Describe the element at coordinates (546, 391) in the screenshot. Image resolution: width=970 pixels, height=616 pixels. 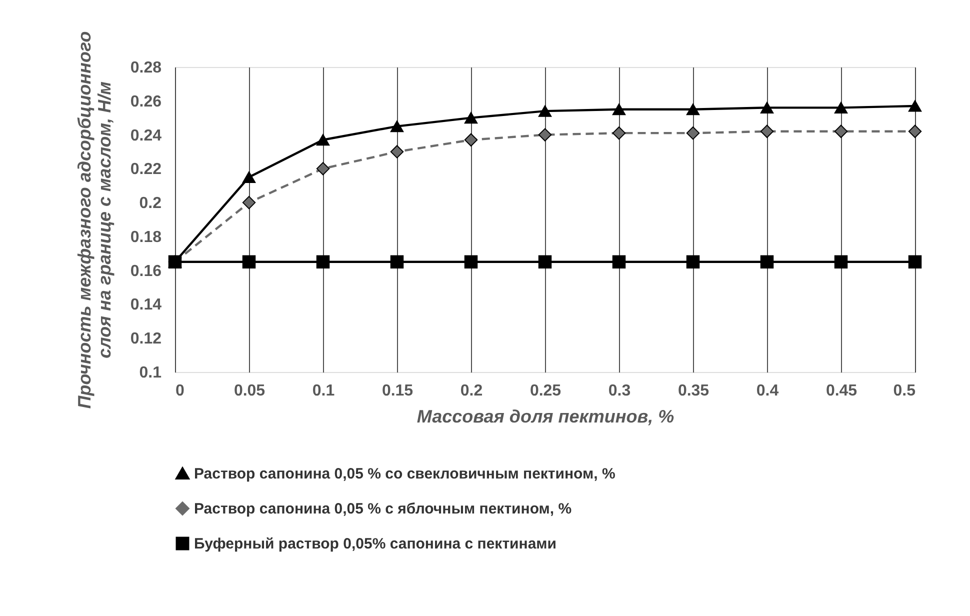
I see `x-tick-label: 0.25` at that location.